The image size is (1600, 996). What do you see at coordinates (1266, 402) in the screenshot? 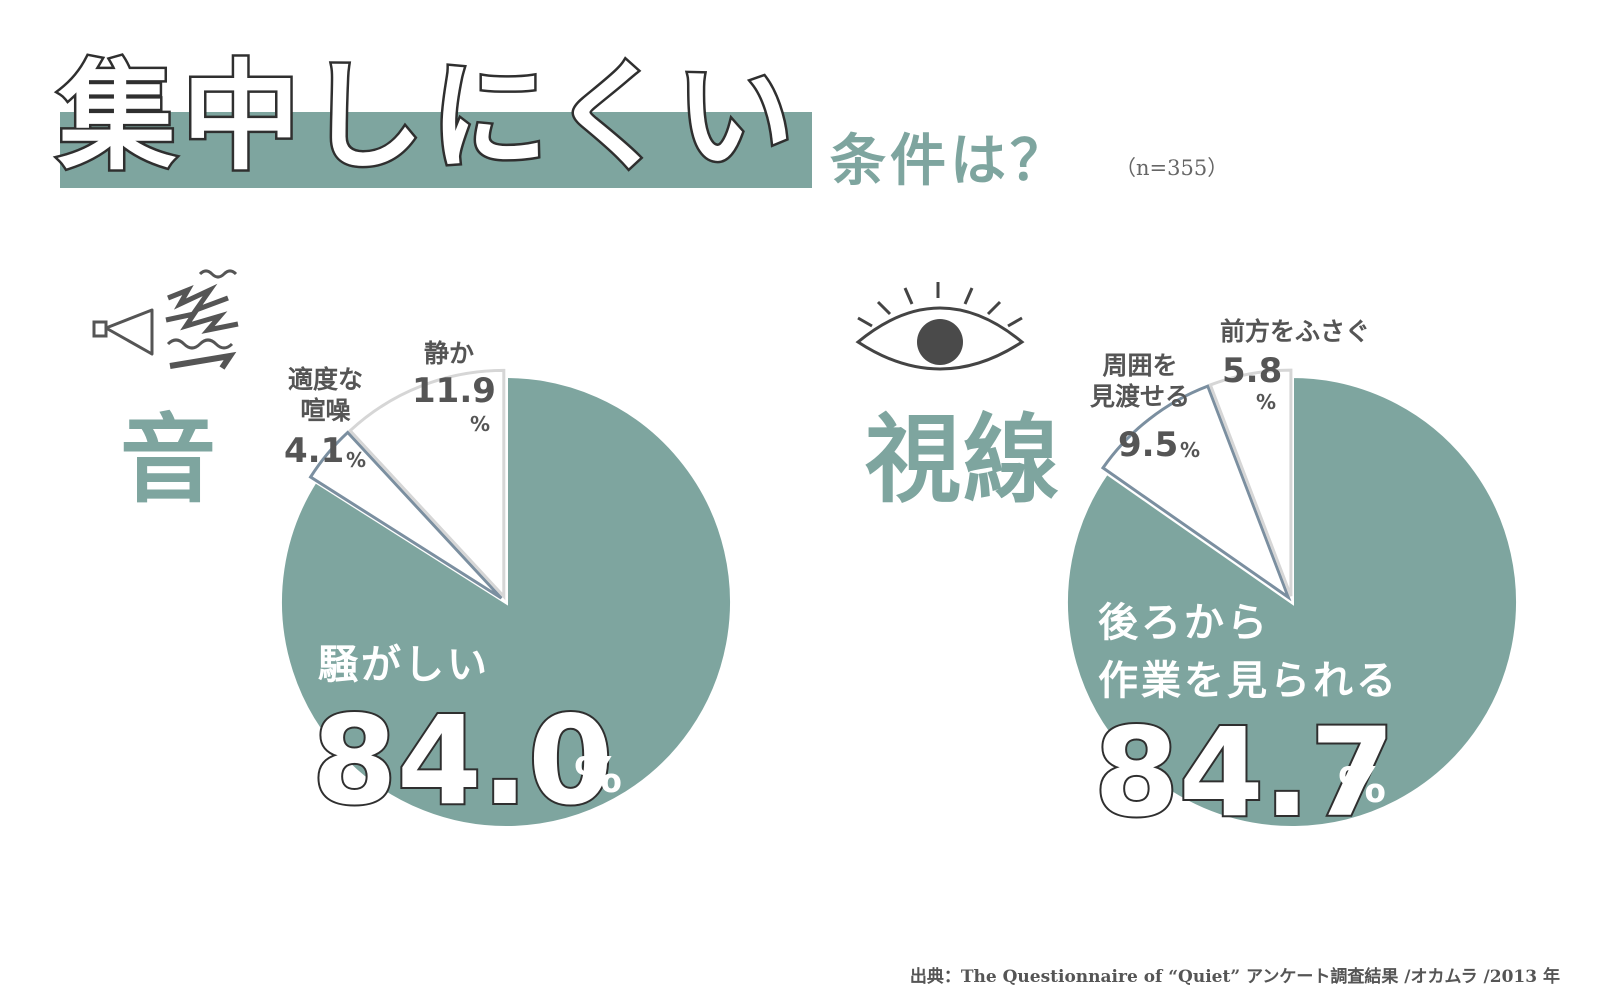
I see `slice-unit-block-front: %` at bounding box center [1266, 402].